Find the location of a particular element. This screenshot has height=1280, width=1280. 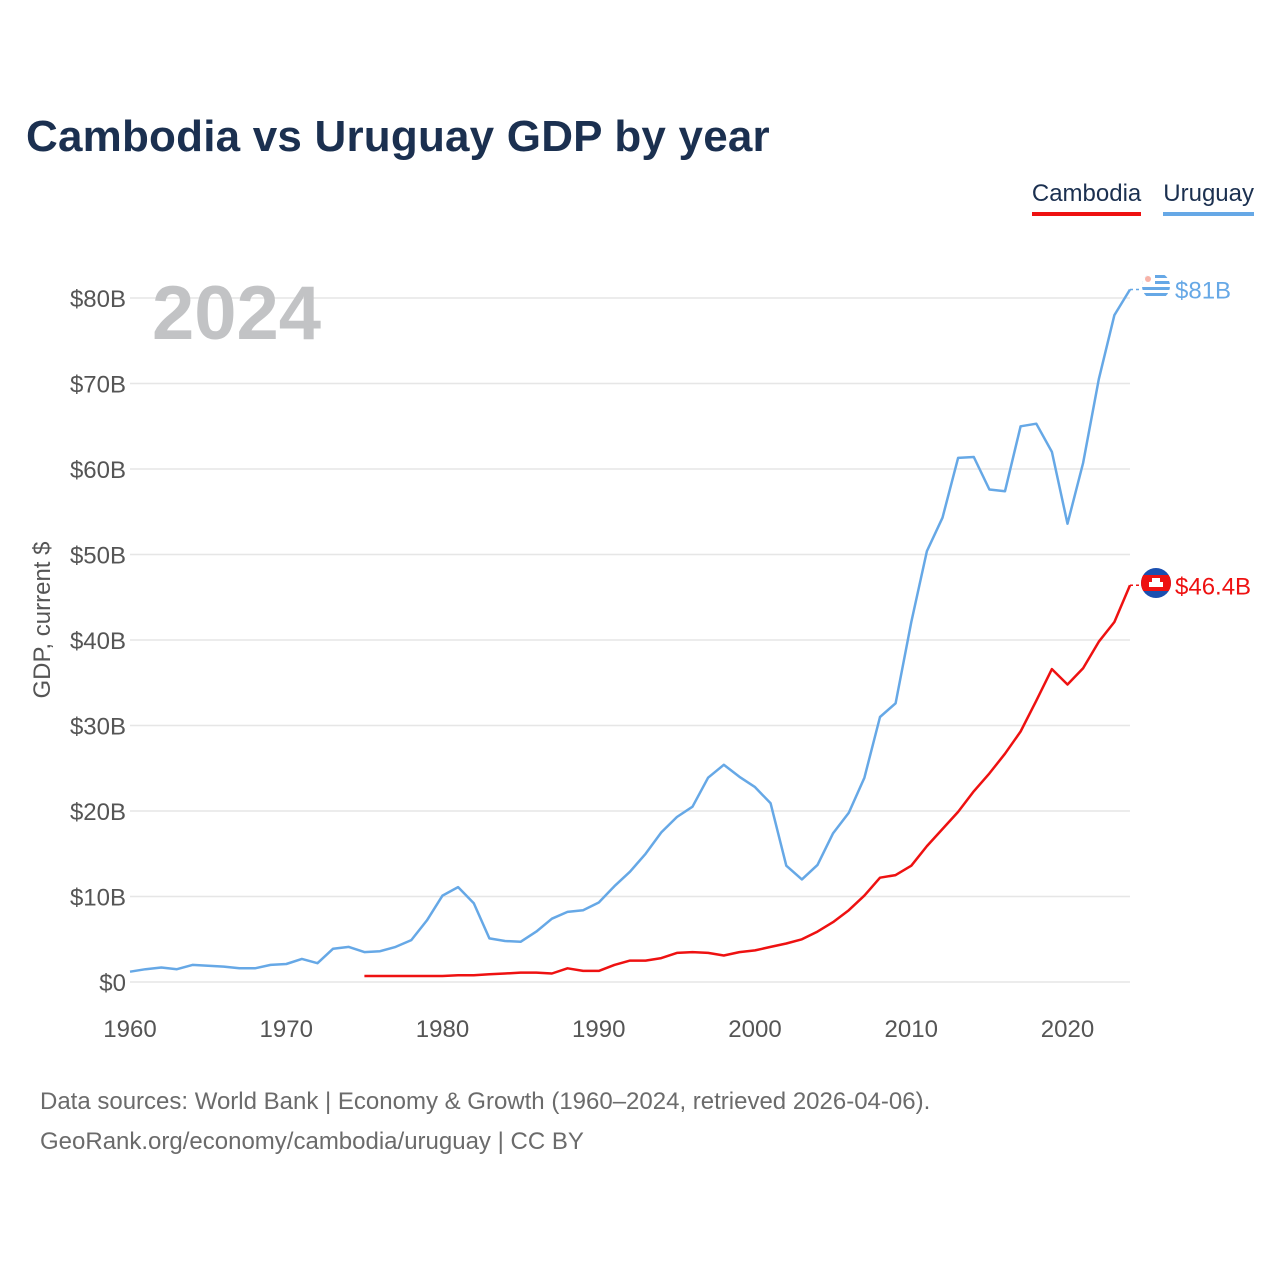

x-tick-label: 1970 is located at coordinates (286, 1029).